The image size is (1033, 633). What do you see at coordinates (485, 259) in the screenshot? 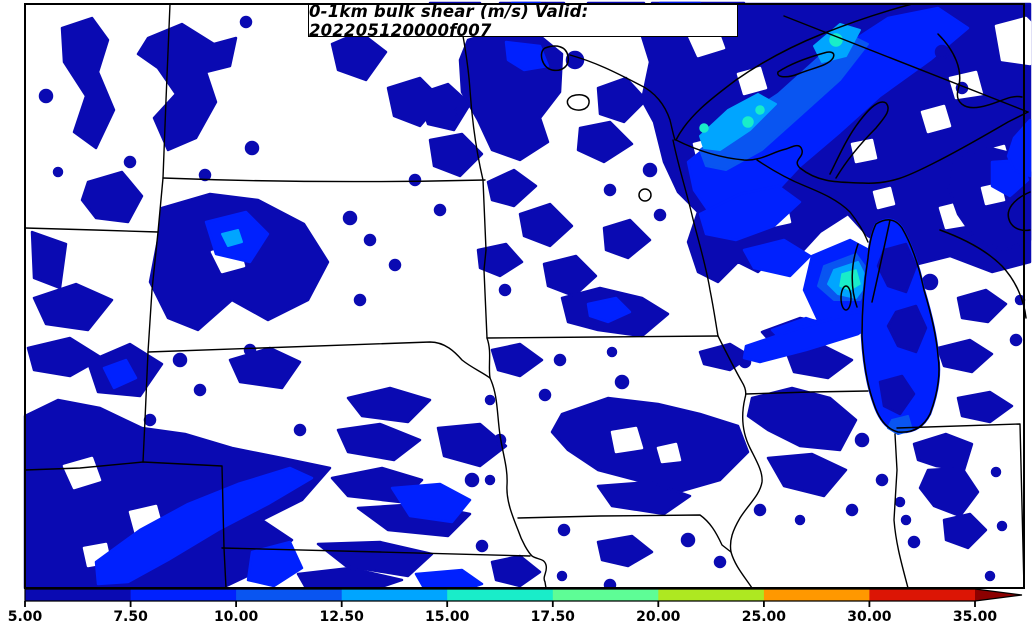
I see `border-mn-sd` at bounding box center [485, 259].